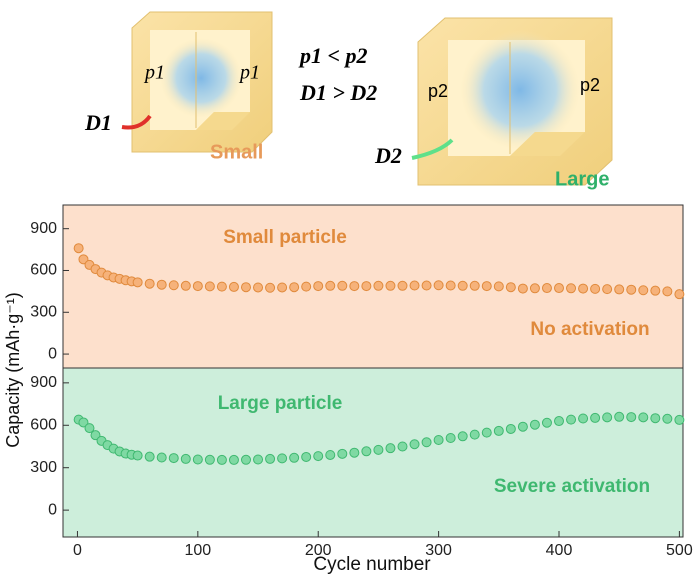 This screenshot has height=577, width=700. What do you see at coordinates (77, 550) in the screenshot?
I see `x-tick-label: 0` at bounding box center [77, 550].